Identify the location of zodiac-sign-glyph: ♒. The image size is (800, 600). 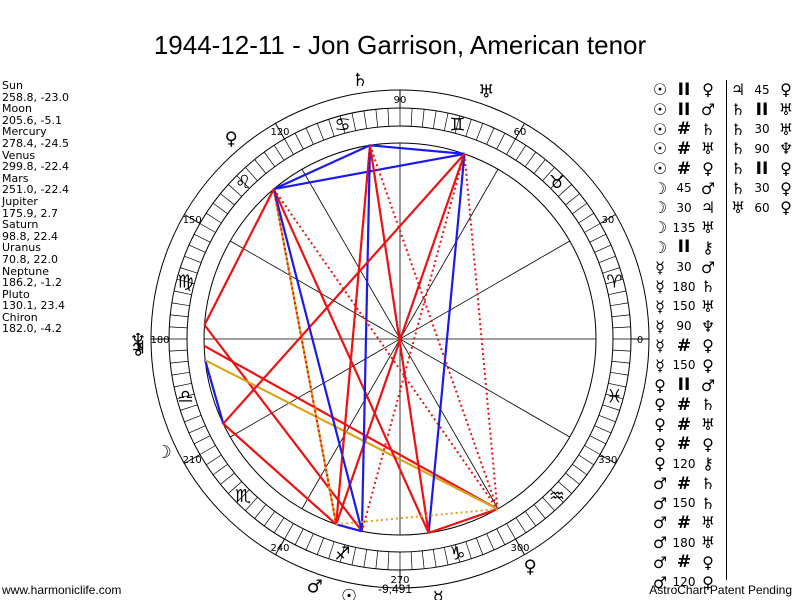
(557, 496).